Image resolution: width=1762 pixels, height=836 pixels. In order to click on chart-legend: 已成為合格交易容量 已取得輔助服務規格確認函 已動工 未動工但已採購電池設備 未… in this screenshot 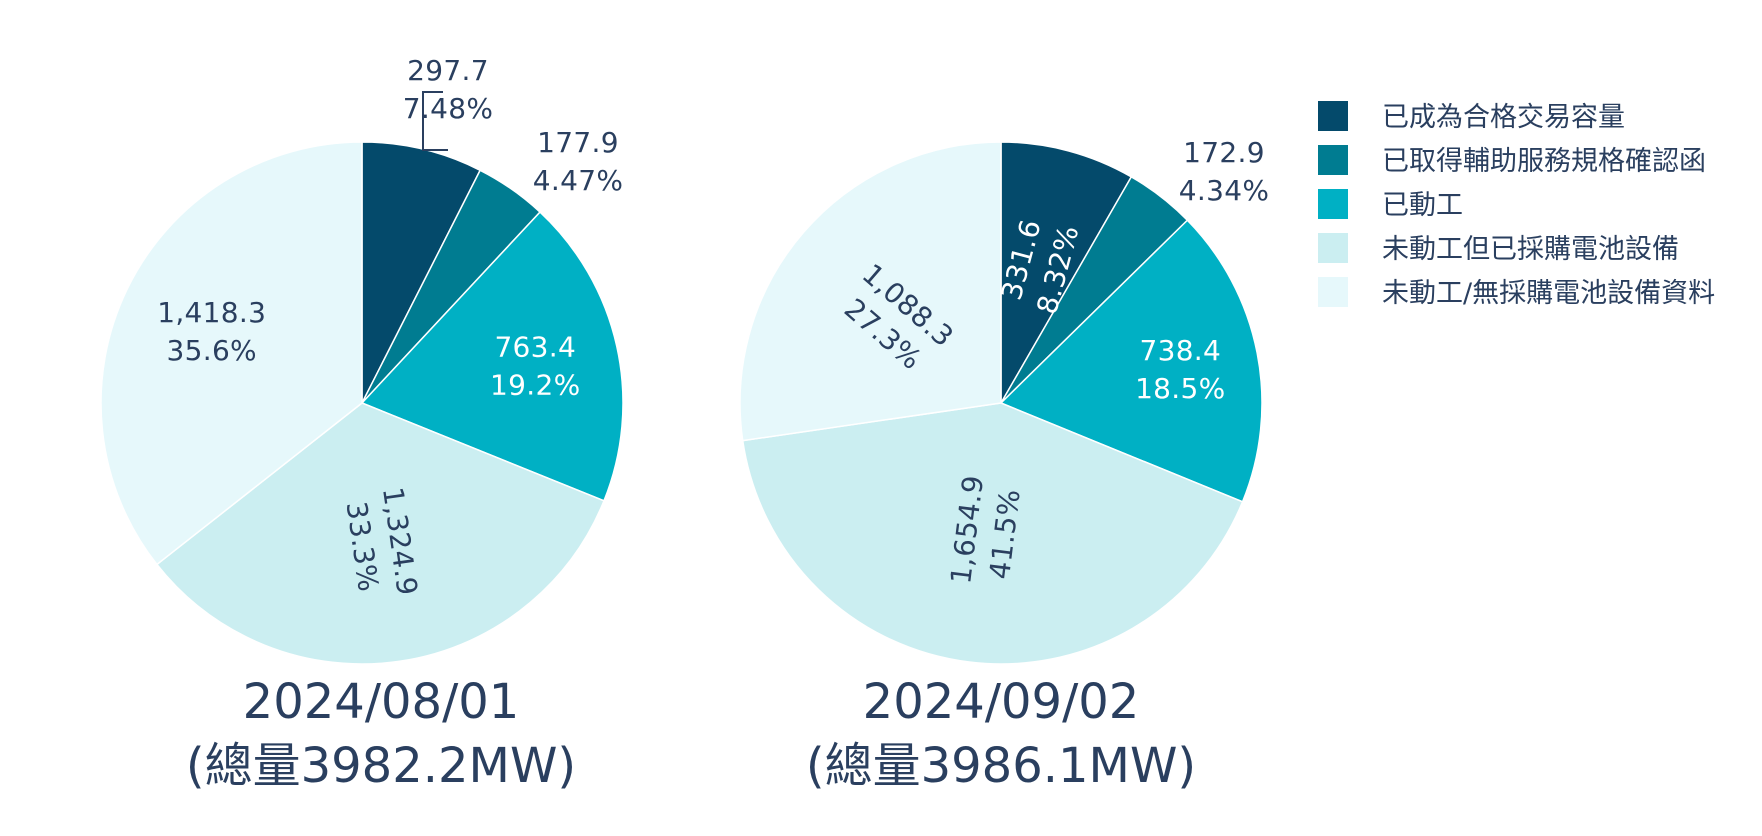, I will do `click(1516, 205)`.